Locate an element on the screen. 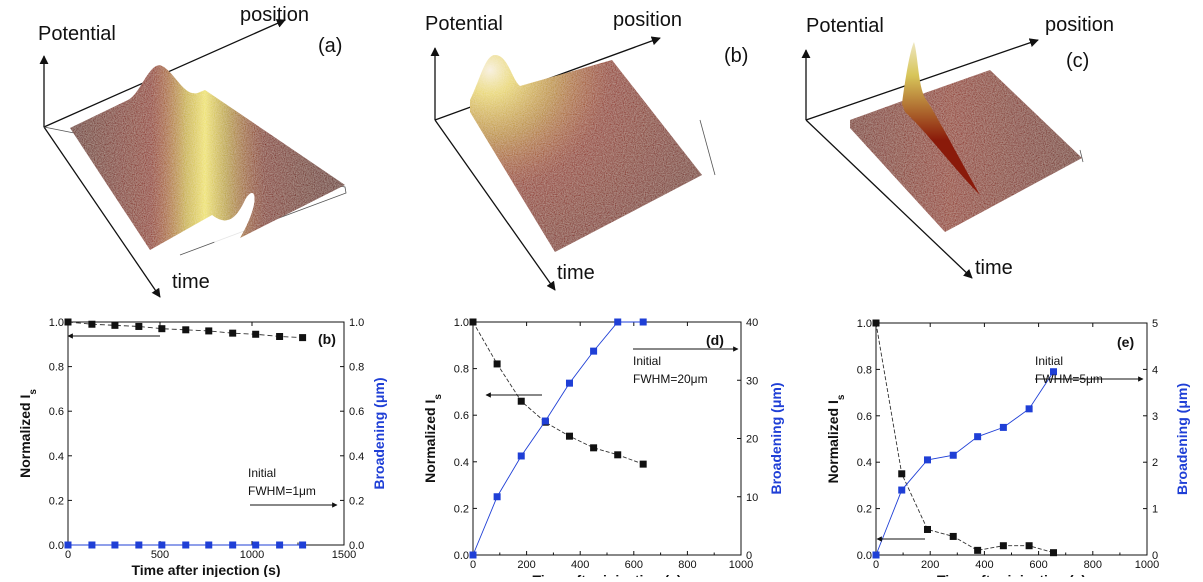  axis-label-potential-a: Potential is located at coordinates (77, 34).